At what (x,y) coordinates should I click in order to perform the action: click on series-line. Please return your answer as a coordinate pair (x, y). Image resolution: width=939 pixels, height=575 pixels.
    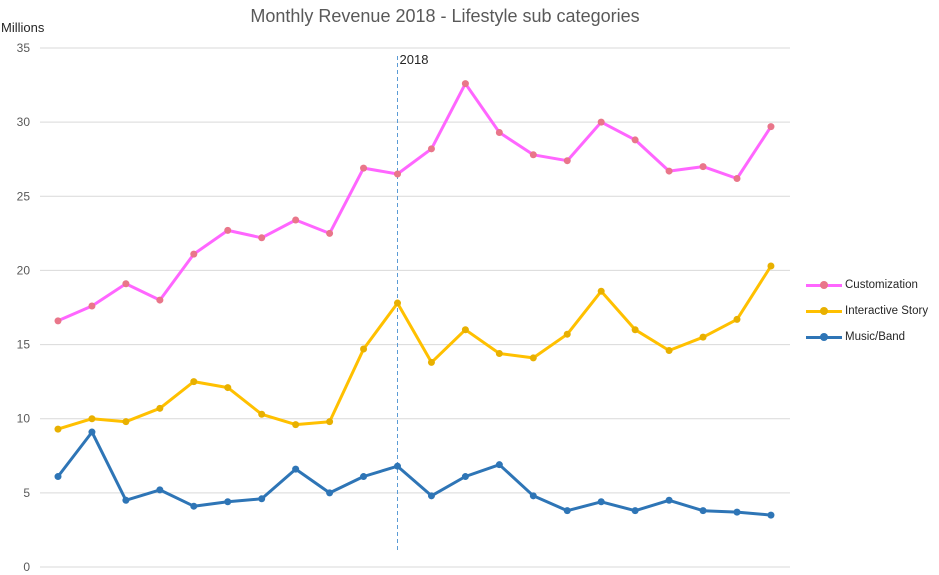
    Looking at the image, I should click on (414, 473).